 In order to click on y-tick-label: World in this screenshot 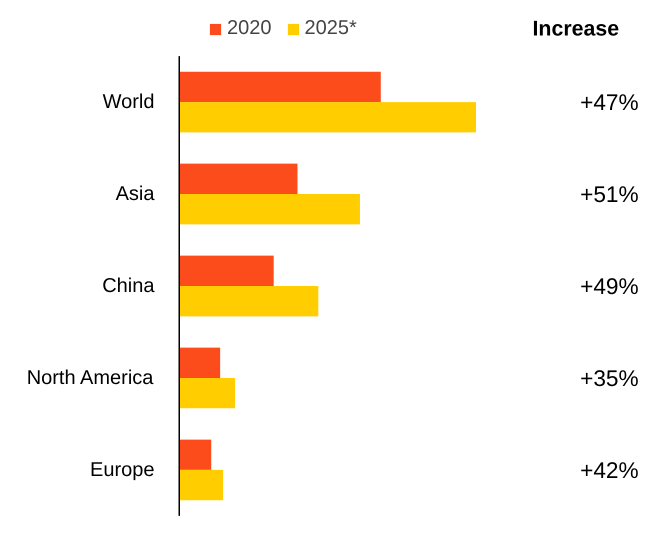, I will do `click(128, 102)`.